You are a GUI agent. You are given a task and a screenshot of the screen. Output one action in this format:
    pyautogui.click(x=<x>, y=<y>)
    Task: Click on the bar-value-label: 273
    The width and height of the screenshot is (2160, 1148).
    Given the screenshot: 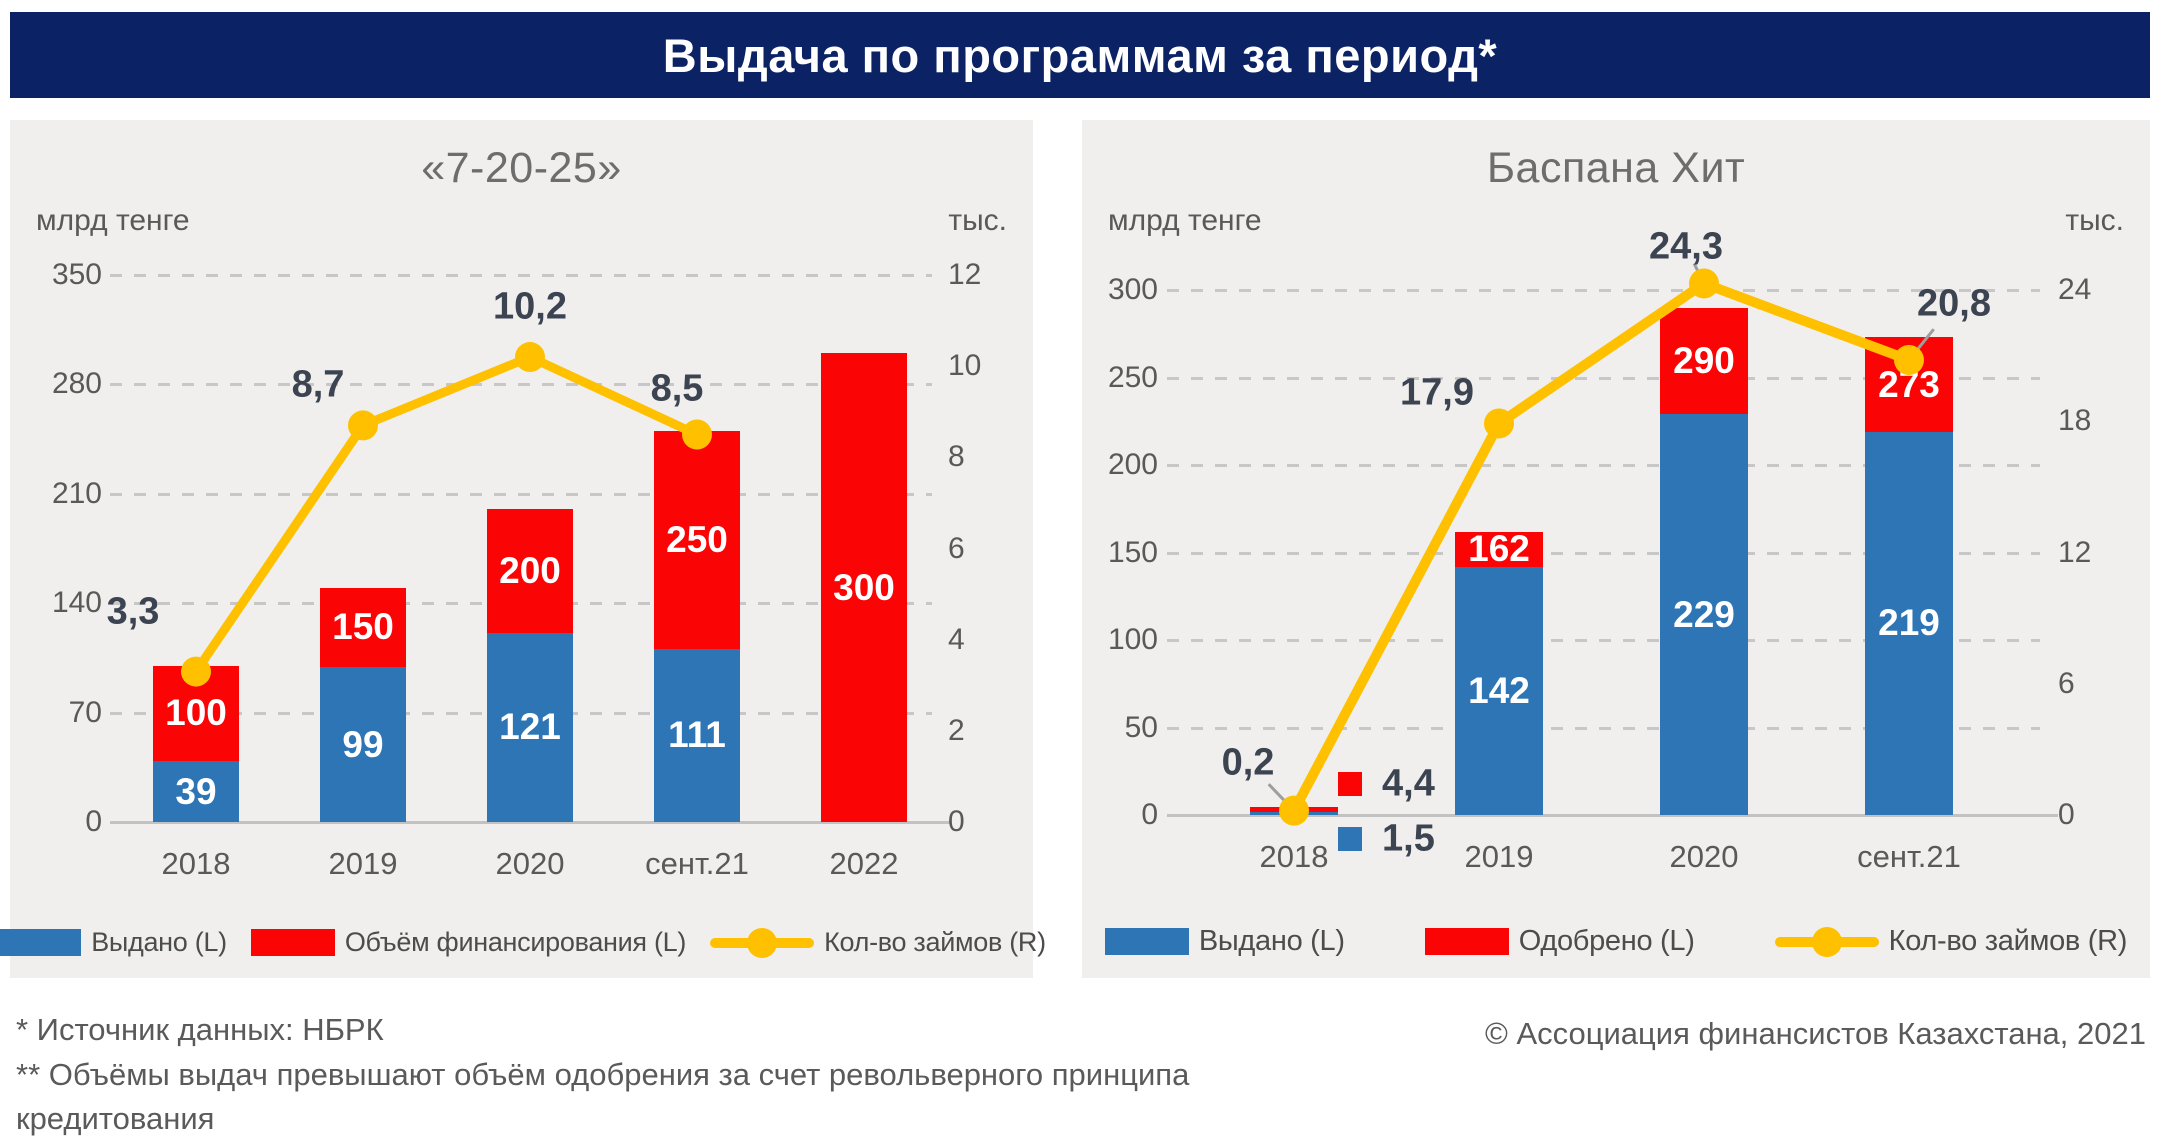 What is the action you would take?
    pyautogui.click(x=1909, y=384)
    